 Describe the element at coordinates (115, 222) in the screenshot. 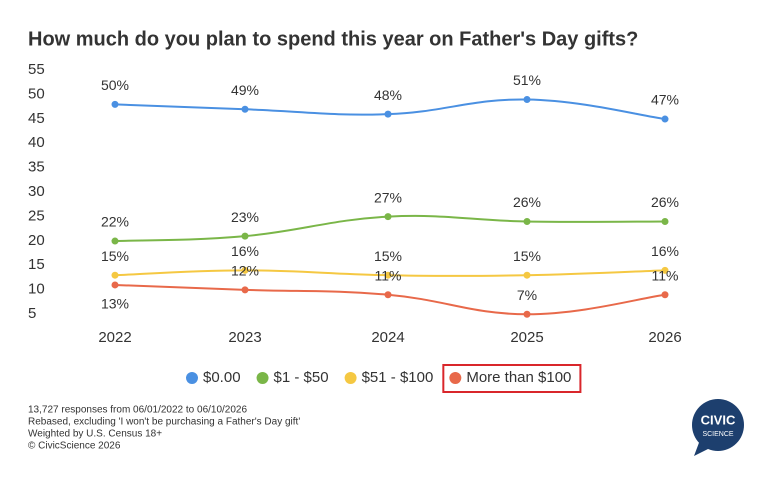

I see `data-label: 22%` at that location.